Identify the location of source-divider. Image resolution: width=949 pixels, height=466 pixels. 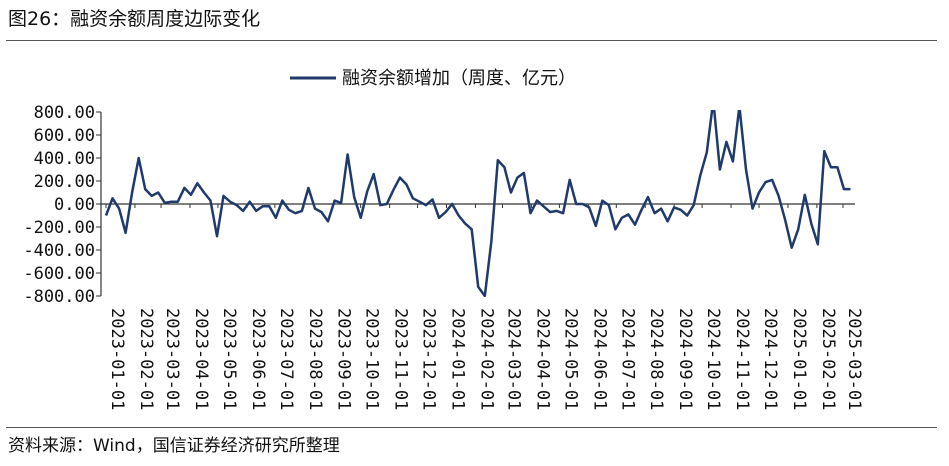
(471, 427).